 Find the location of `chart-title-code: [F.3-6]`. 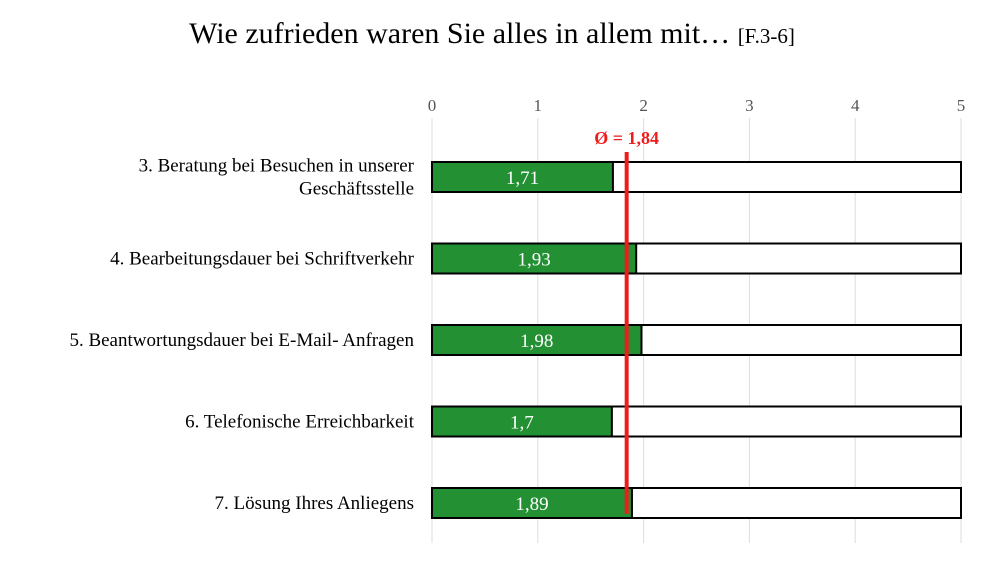

chart-title-code: [F.3-6] is located at coordinates (766, 36).